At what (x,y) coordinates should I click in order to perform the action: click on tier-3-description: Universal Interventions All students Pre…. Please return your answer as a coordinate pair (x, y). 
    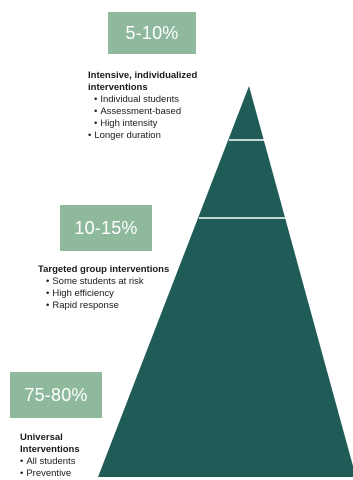
    Looking at the image, I should click on (65, 456).